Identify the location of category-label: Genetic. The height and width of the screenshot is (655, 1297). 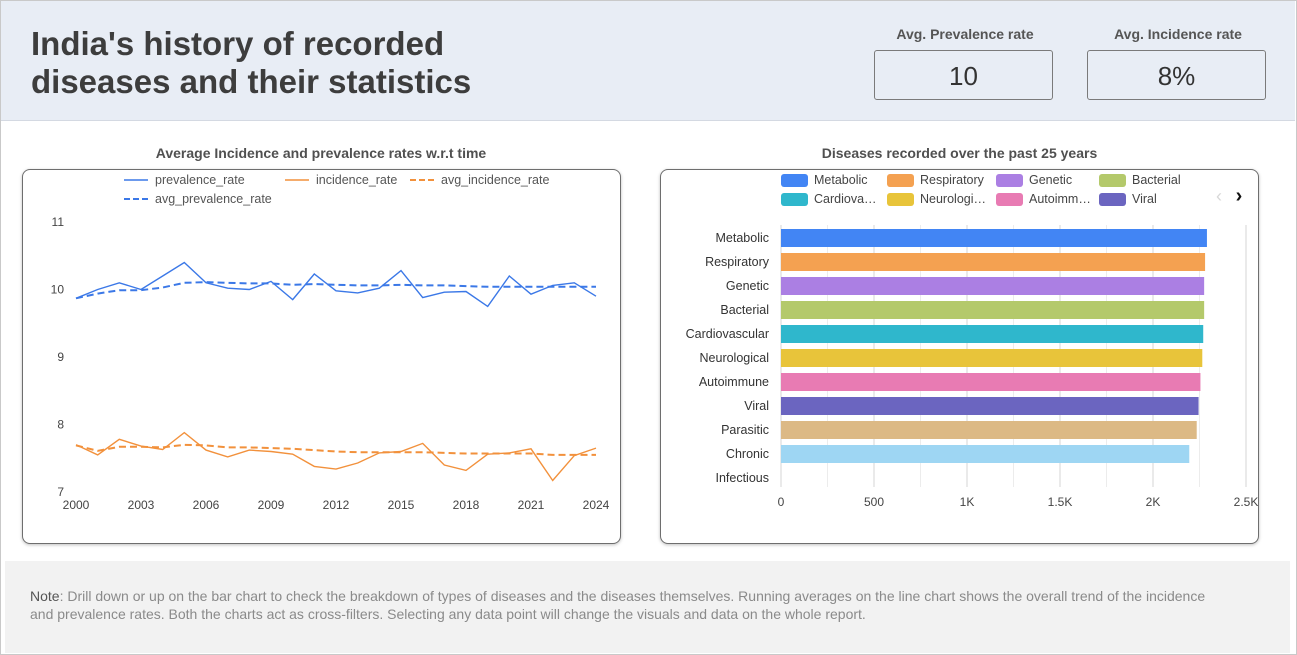
(747, 286).